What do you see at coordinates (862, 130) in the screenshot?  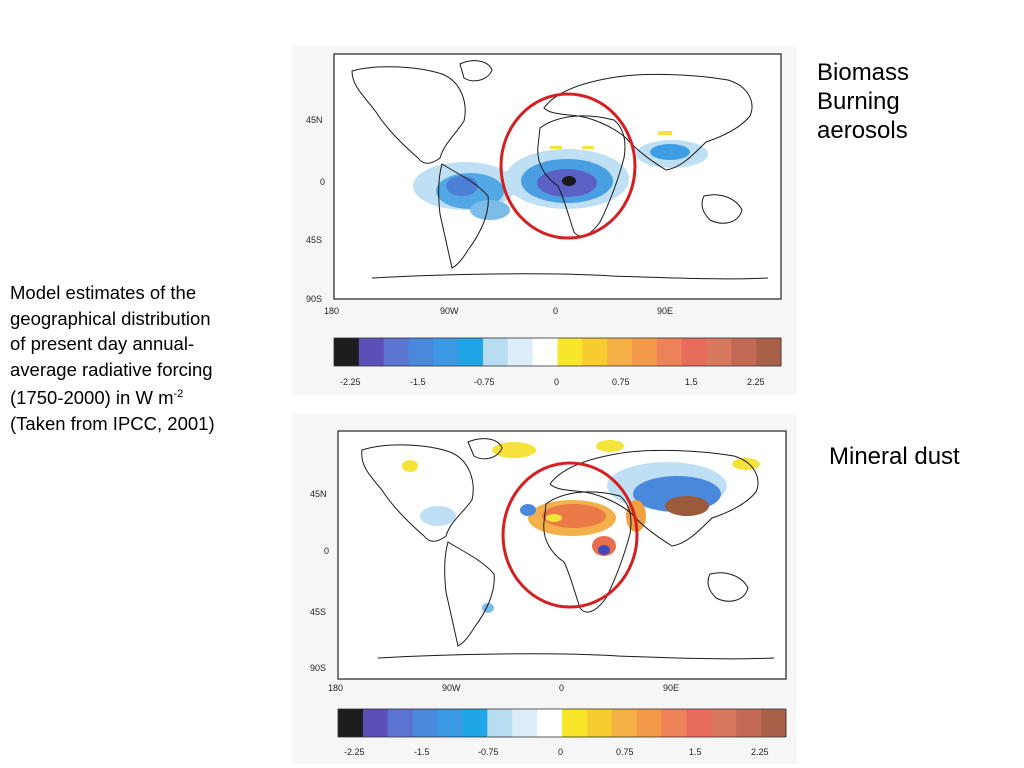 I see `biomass-title-line: aerosols` at bounding box center [862, 130].